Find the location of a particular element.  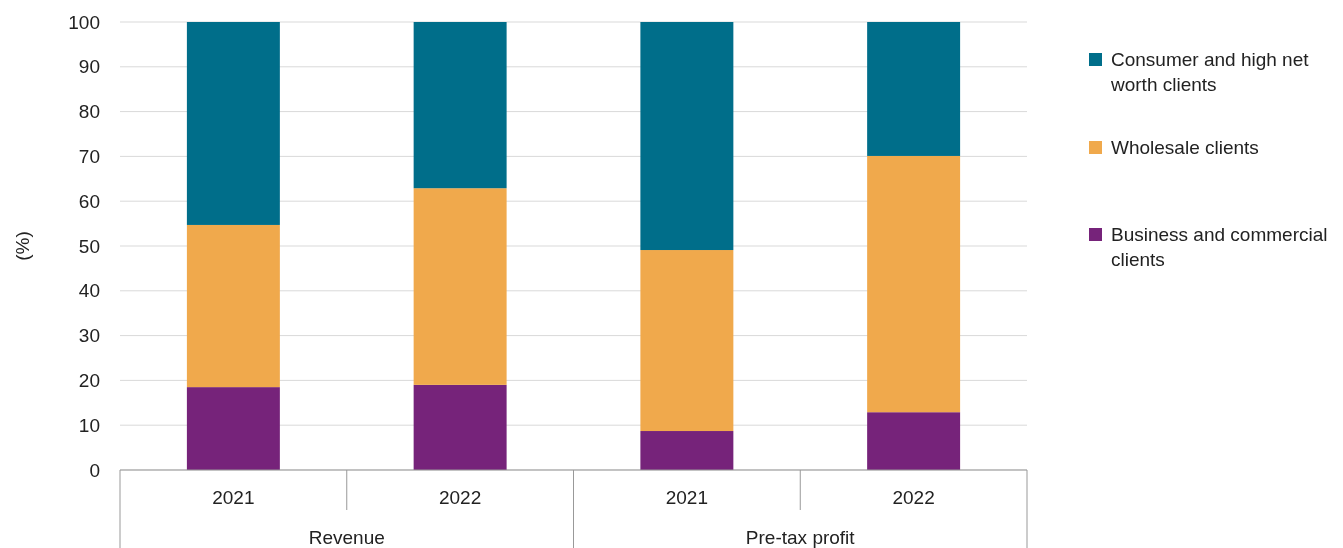

y-tick-label: 30 is located at coordinates (89, 336).